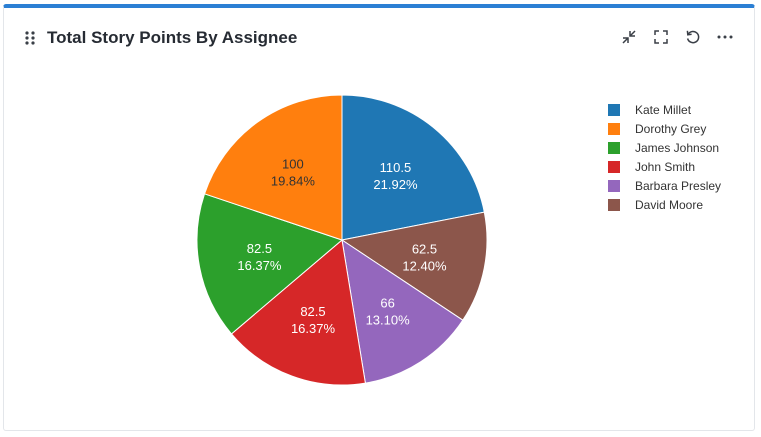  I want to click on pie-slice-dorothy-grey, so click(273, 167).